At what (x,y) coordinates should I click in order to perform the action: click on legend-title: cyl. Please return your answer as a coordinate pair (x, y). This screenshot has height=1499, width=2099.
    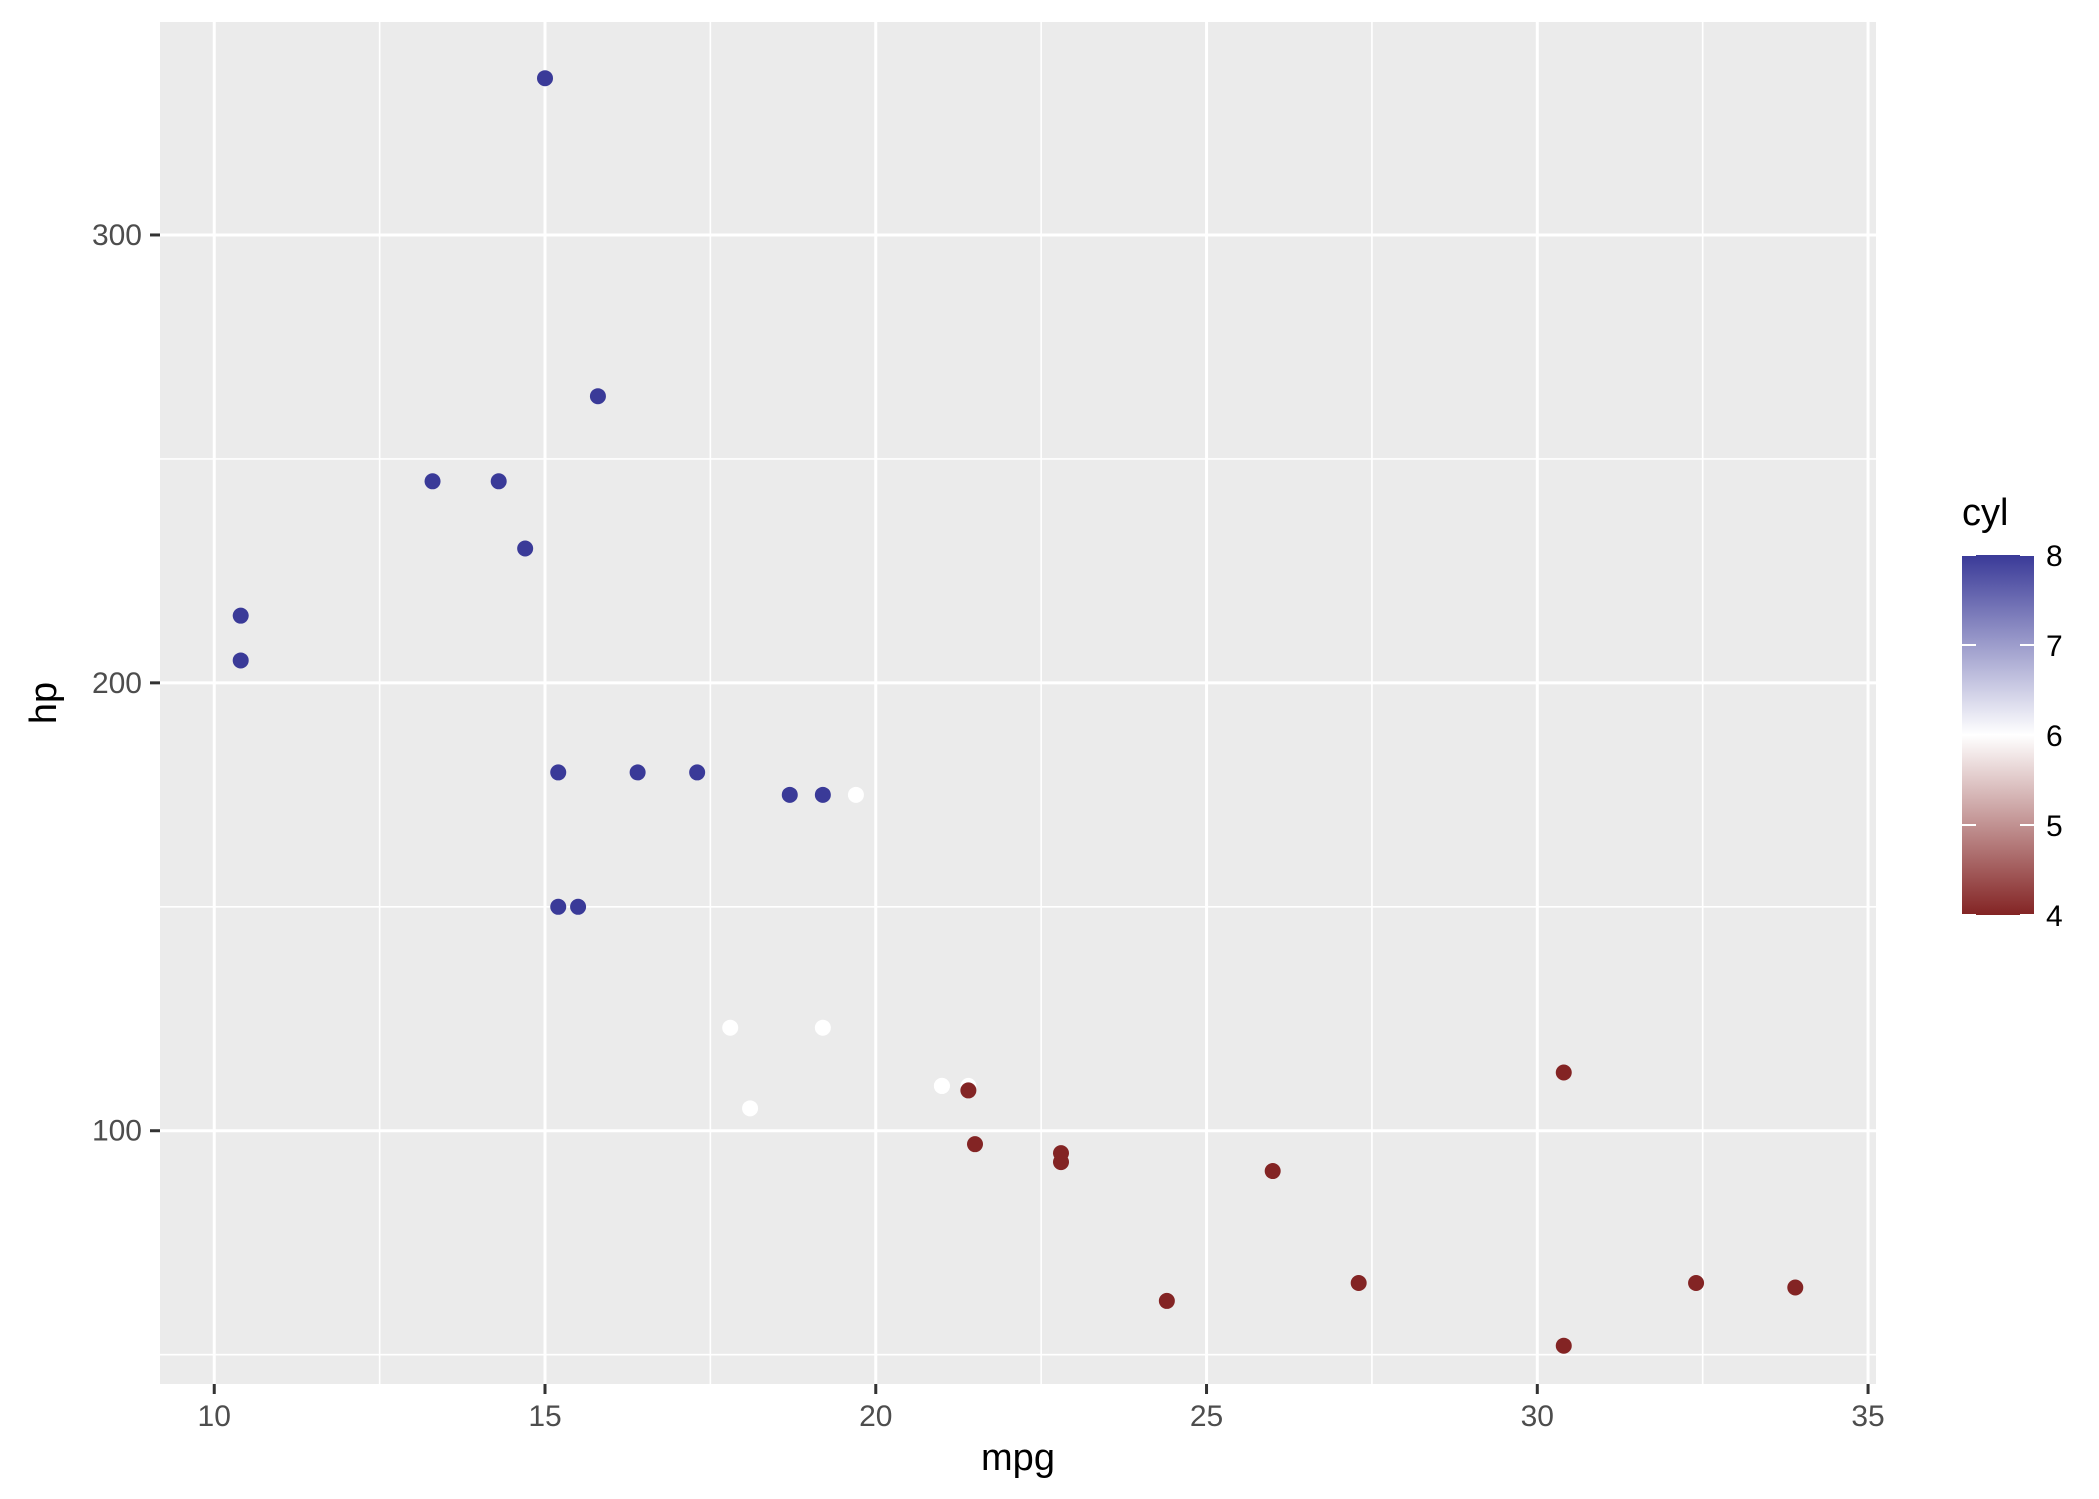
    Looking at the image, I should click on (1985, 513).